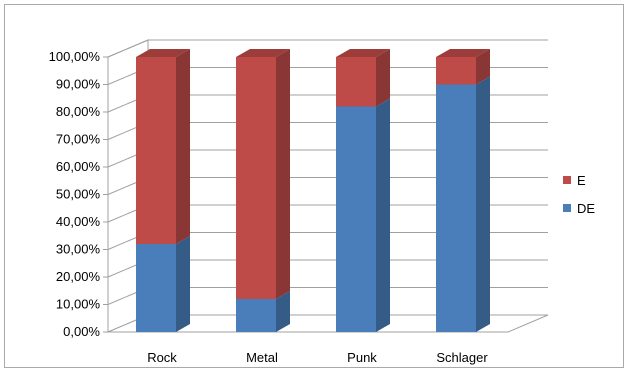 This screenshot has width=630, height=374. I want to click on y-tick-label: 80,00%, so click(78, 111).